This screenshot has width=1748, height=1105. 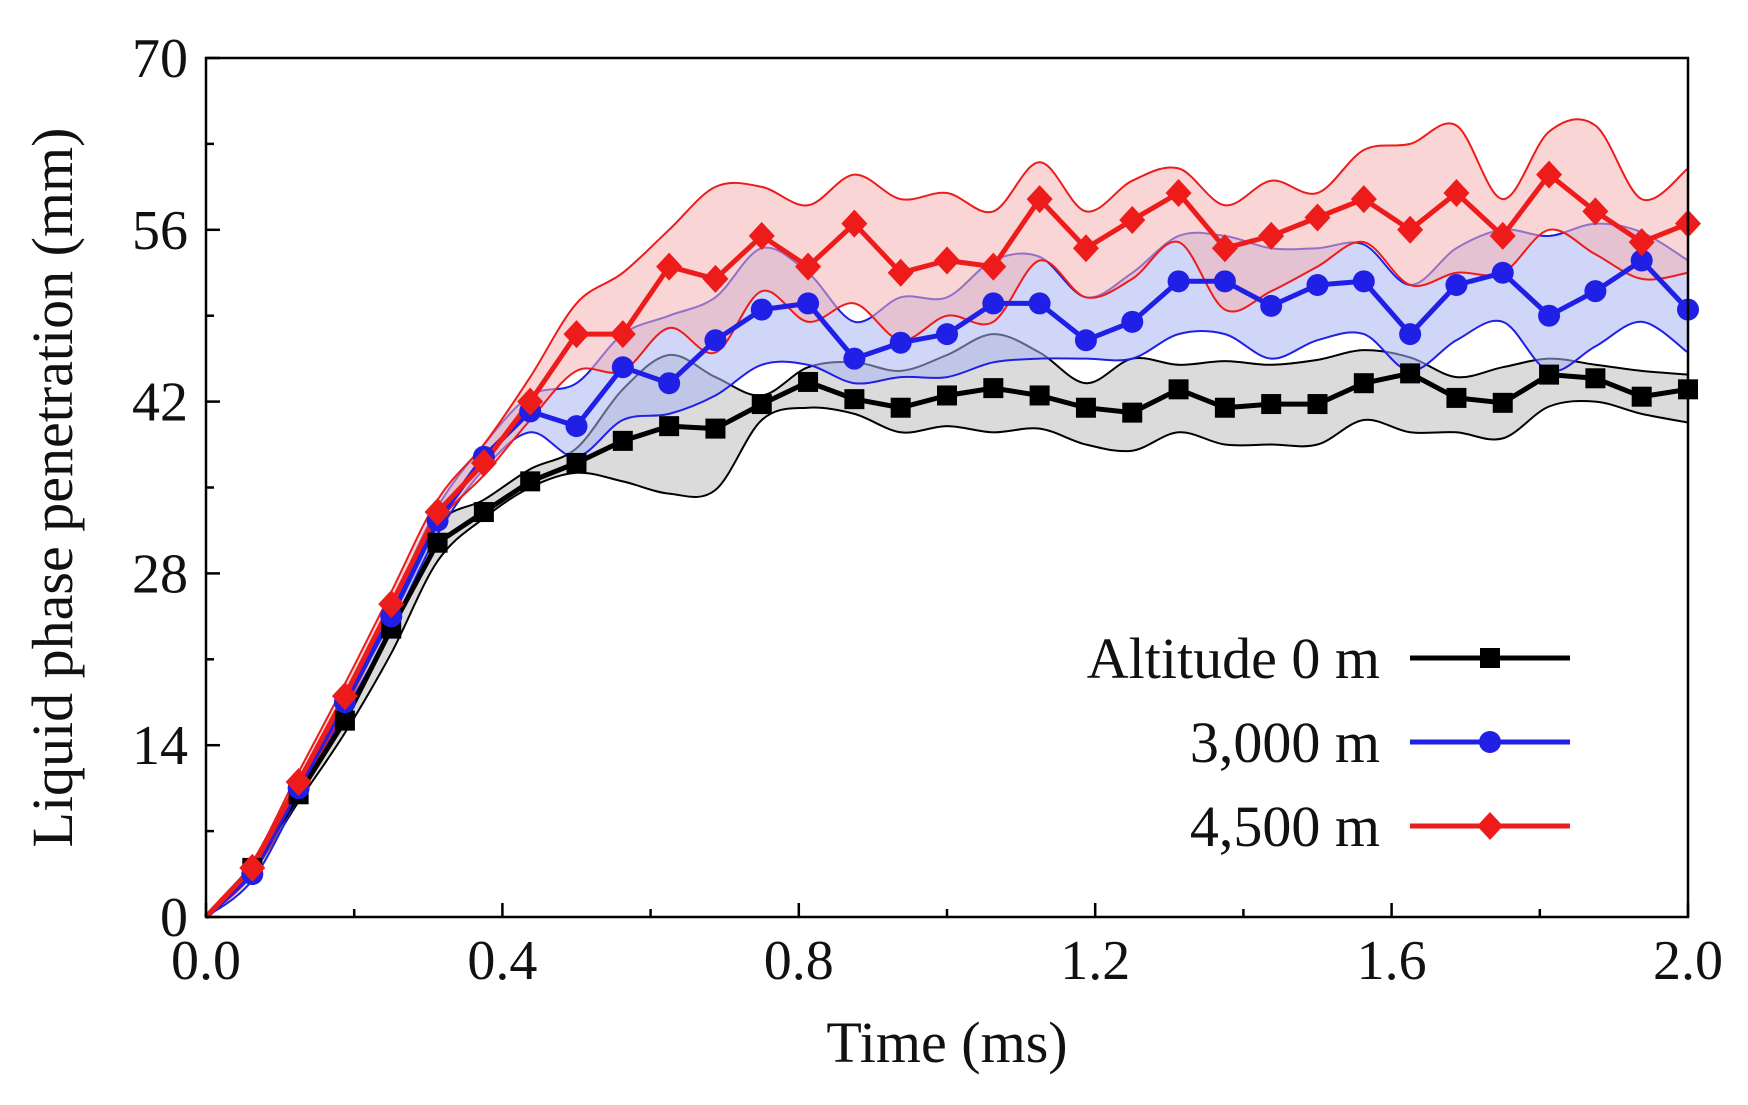 What do you see at coordinates (160, 746) in the screenshot?
I see `y-tick-label: 14` at bounding box center [160, 746].